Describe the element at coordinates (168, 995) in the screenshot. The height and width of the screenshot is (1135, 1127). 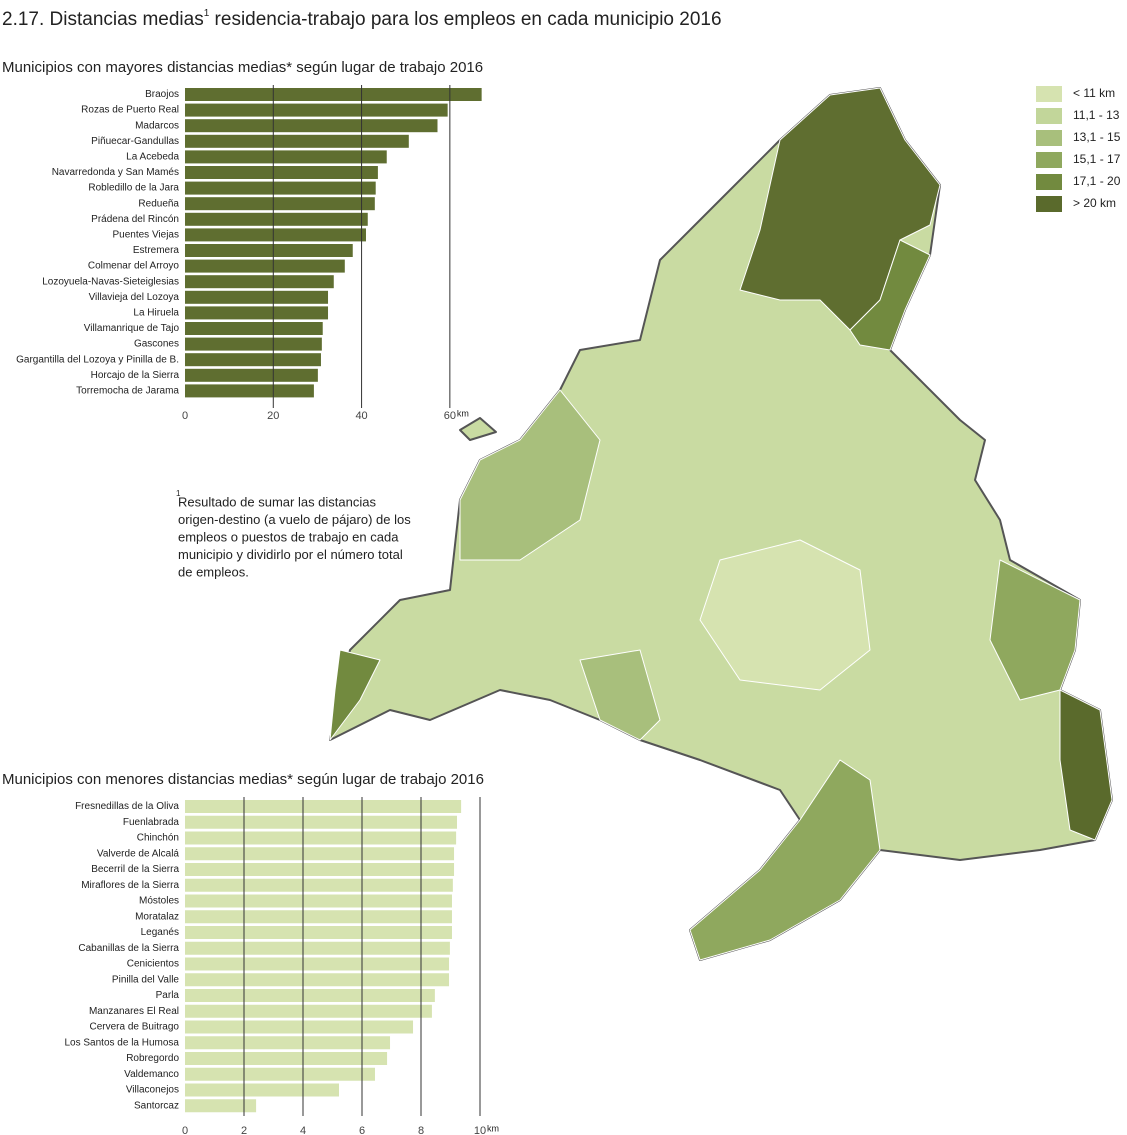
I see `category-label: Parla` at that location.